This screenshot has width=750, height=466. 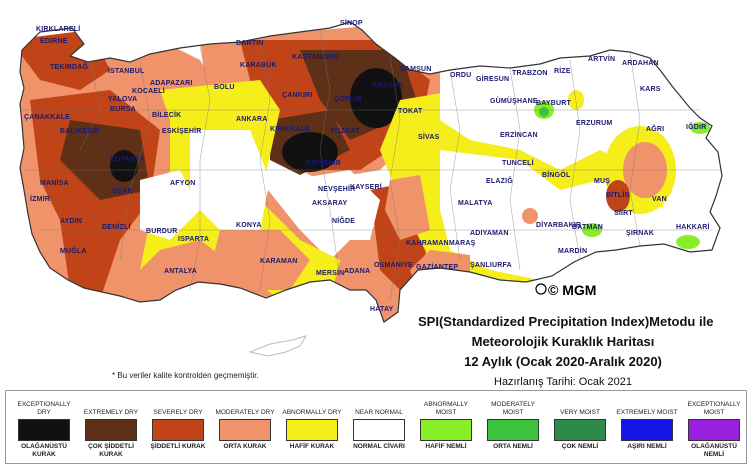 I want to click on city-label: SİNOP, so click(x=351, y=23).